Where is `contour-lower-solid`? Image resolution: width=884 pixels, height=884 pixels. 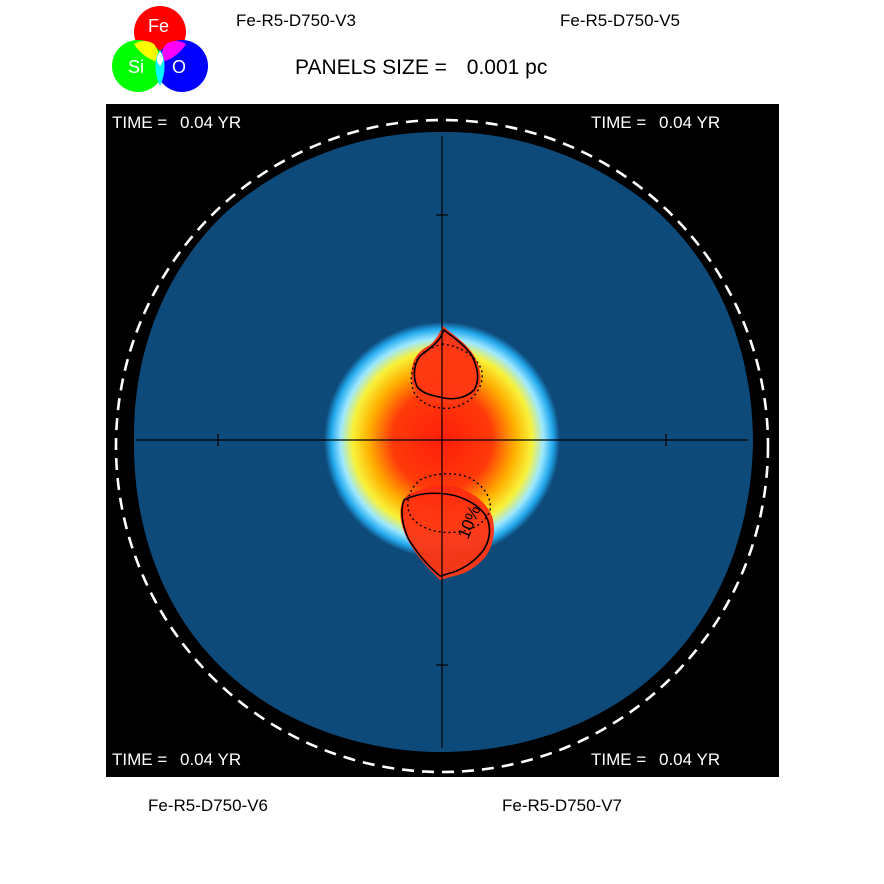 contour-lower-solid is located at coordinates (446, 534).